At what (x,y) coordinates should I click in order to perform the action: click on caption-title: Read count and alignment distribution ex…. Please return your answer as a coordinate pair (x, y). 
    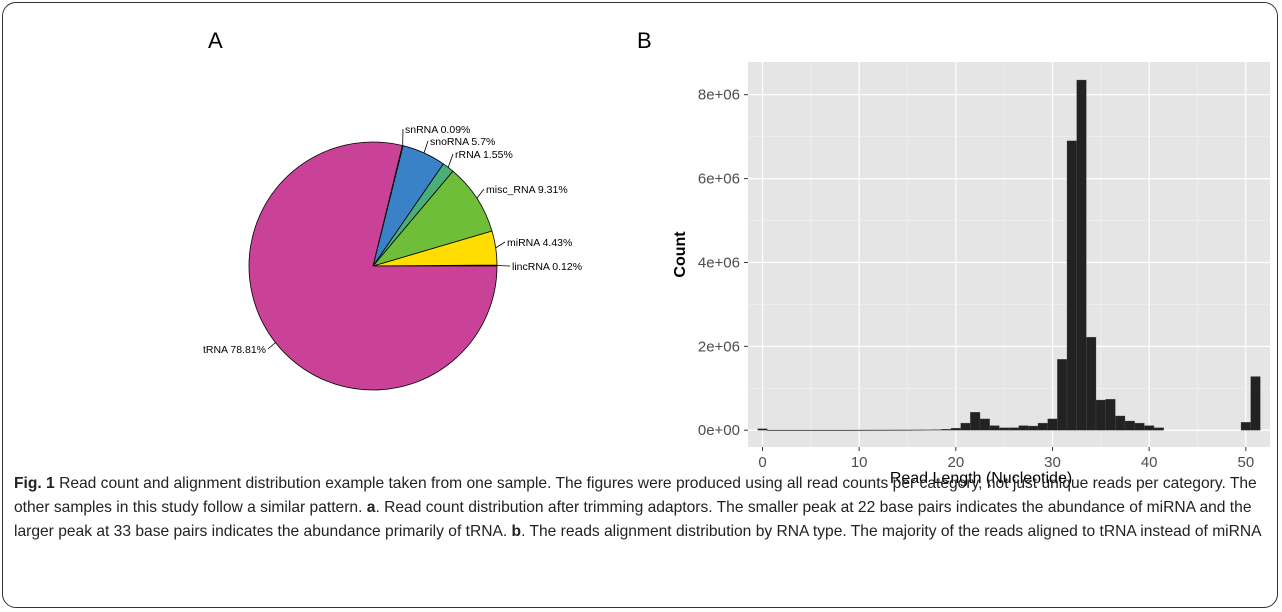
    Looking at the image, I should click on (635, 495).